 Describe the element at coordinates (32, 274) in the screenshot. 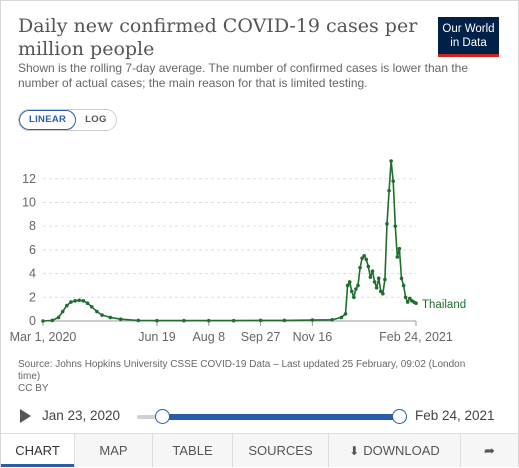

I see `y-tick-label: 4` at that location.